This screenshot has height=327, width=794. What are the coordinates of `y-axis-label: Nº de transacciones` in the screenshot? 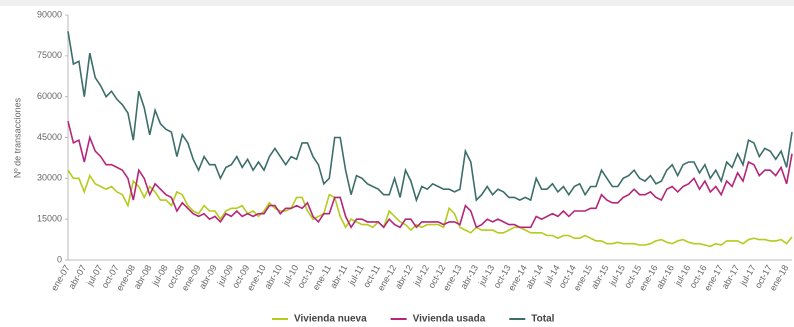 It's located at (17, 137).